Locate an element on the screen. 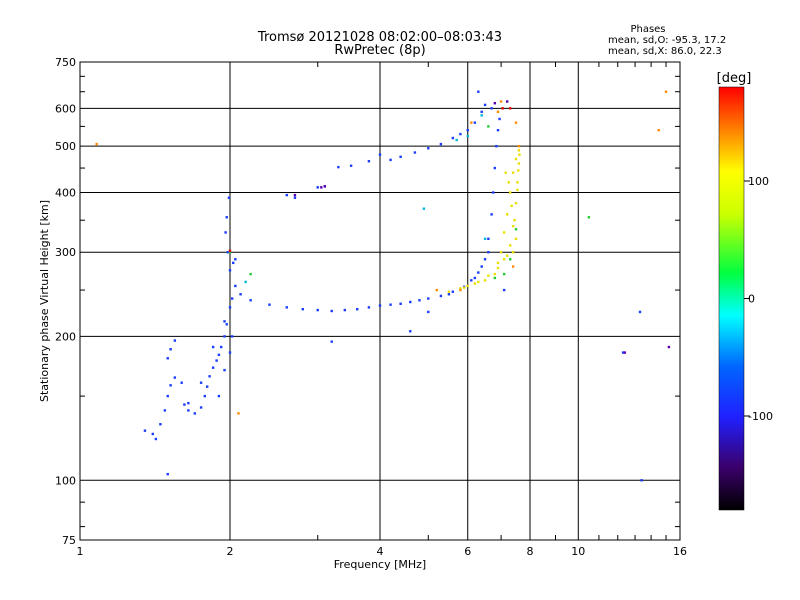  y-tick-label: 75 is located at coordinates (69, 540).